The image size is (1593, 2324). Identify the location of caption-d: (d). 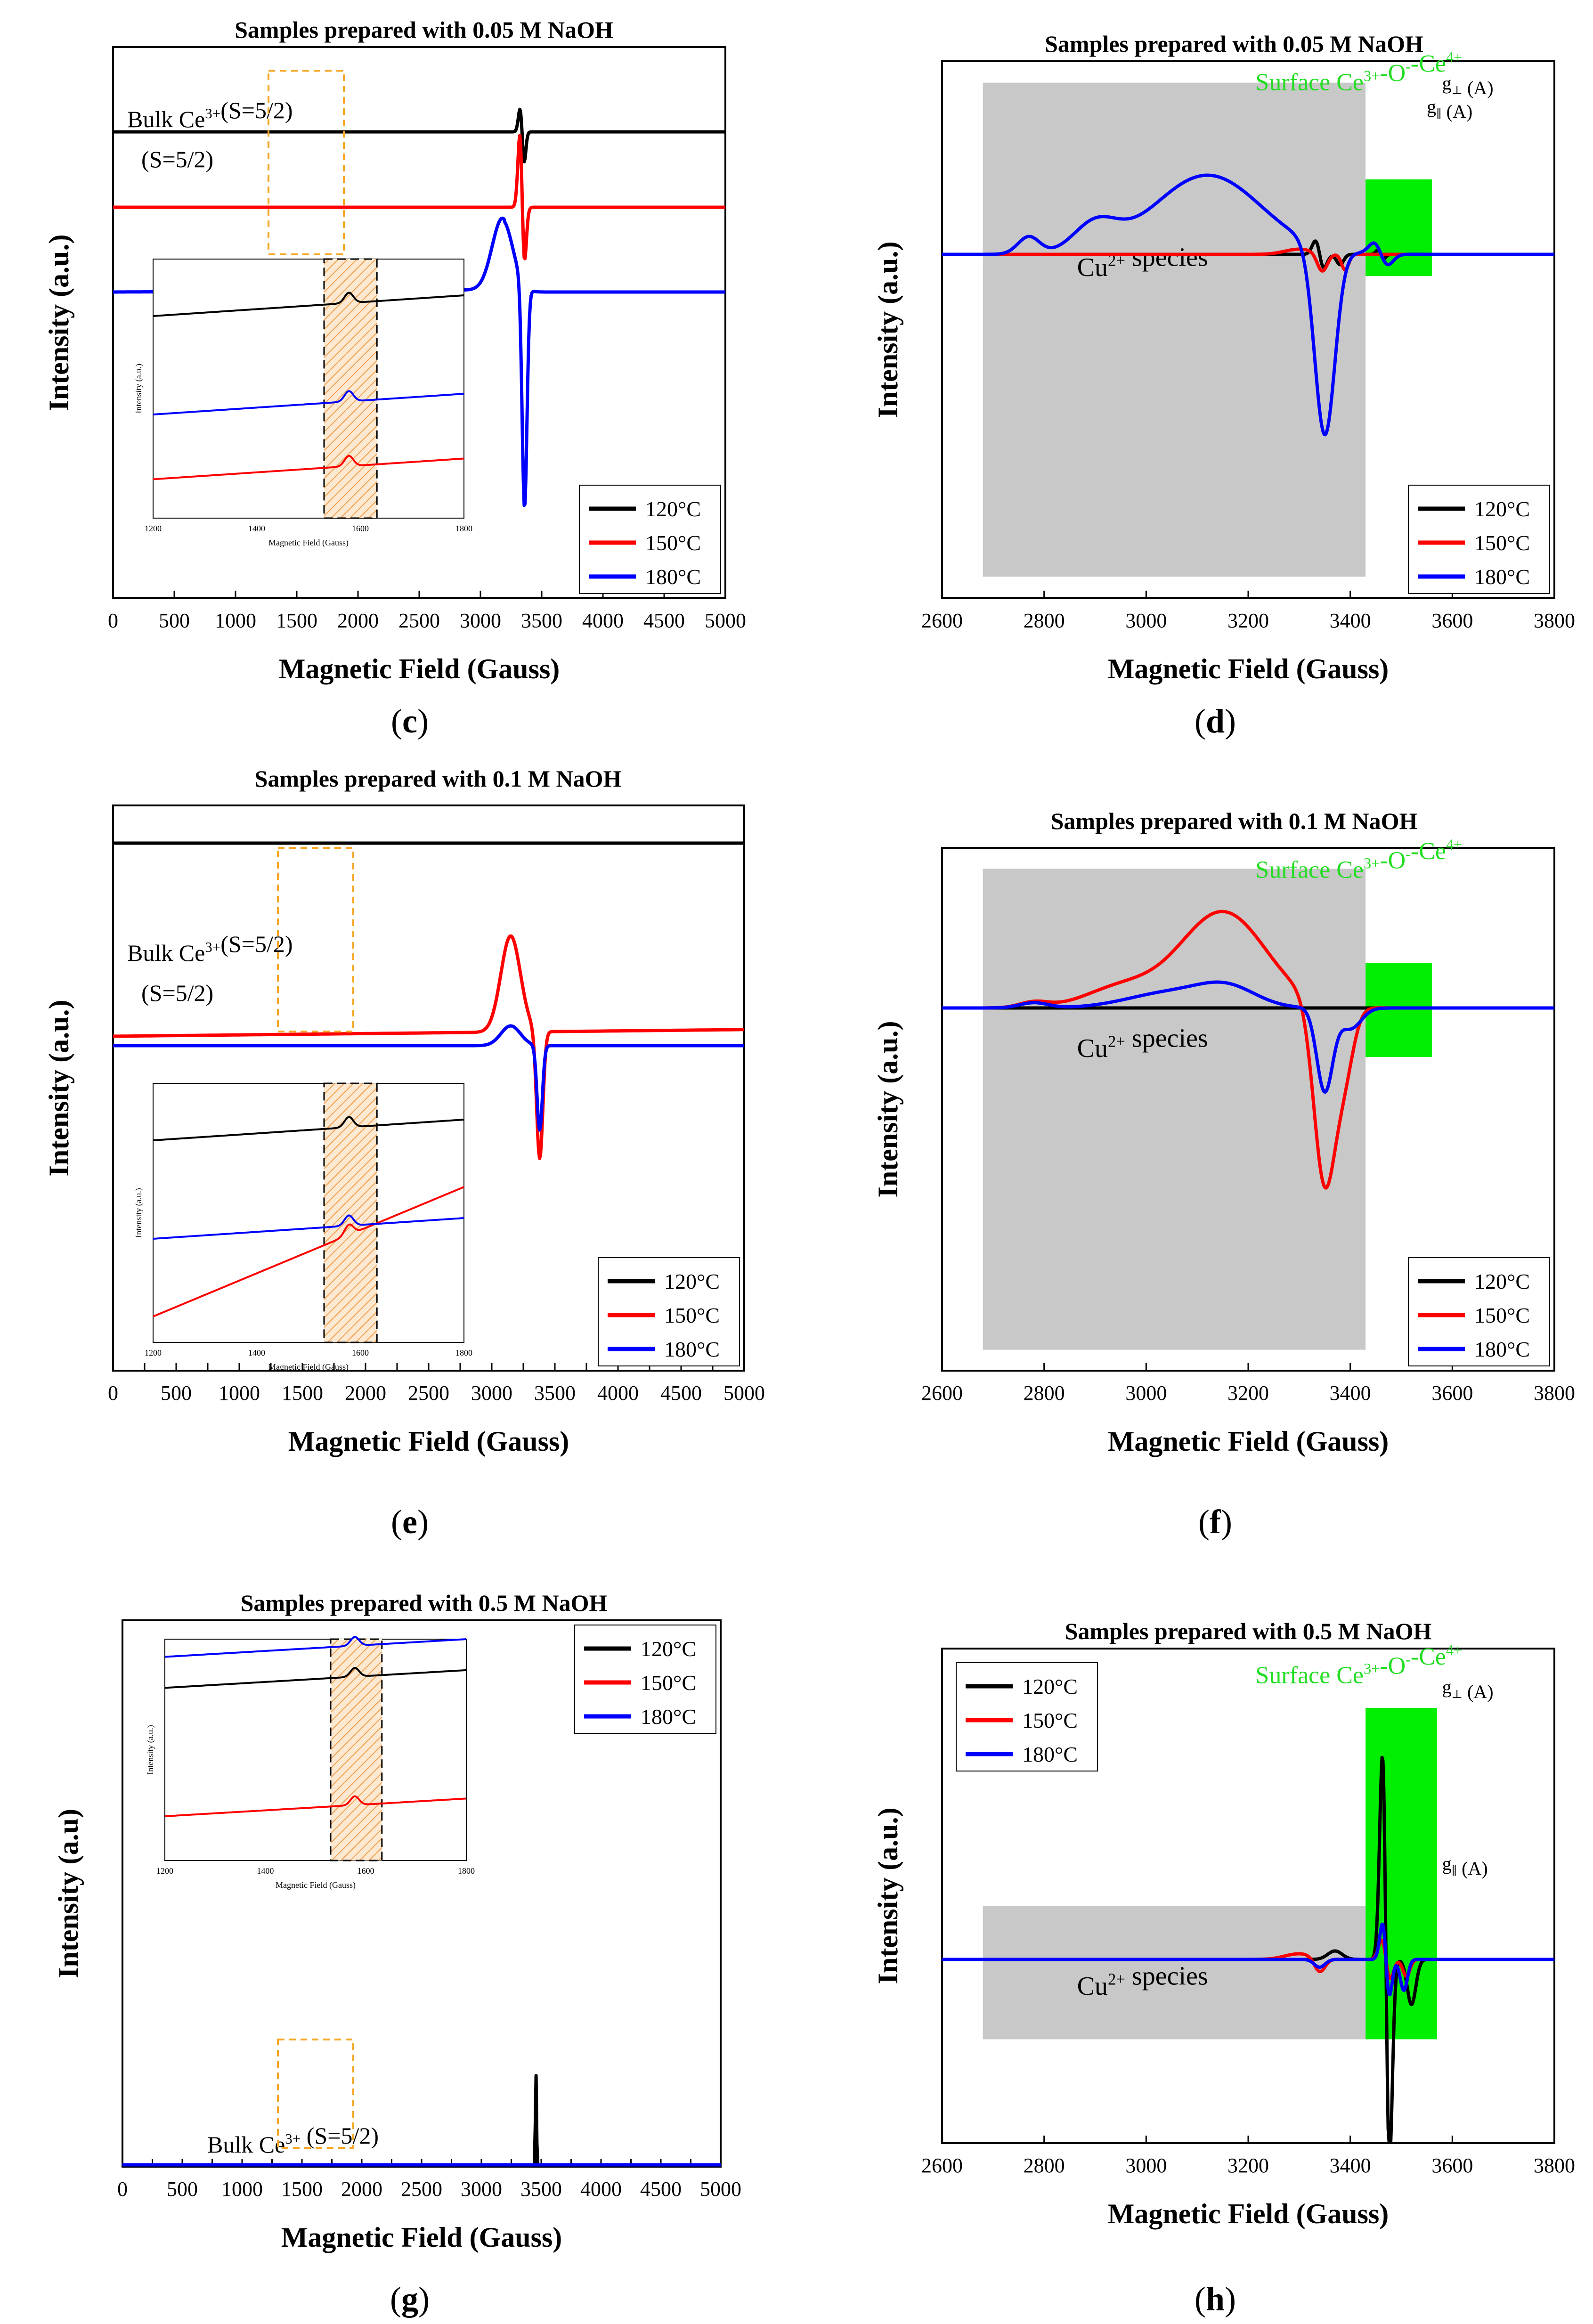
(1215, 721).